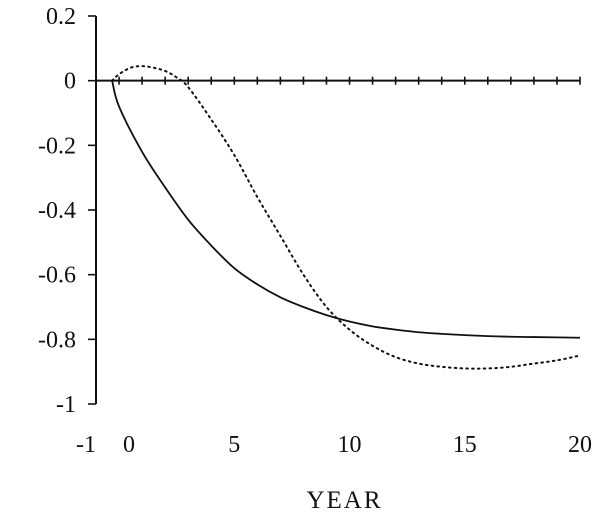  Describe the element at coordinates (57, 146) in the screenshot. I see `y-tick-label: -0.2` at that location.